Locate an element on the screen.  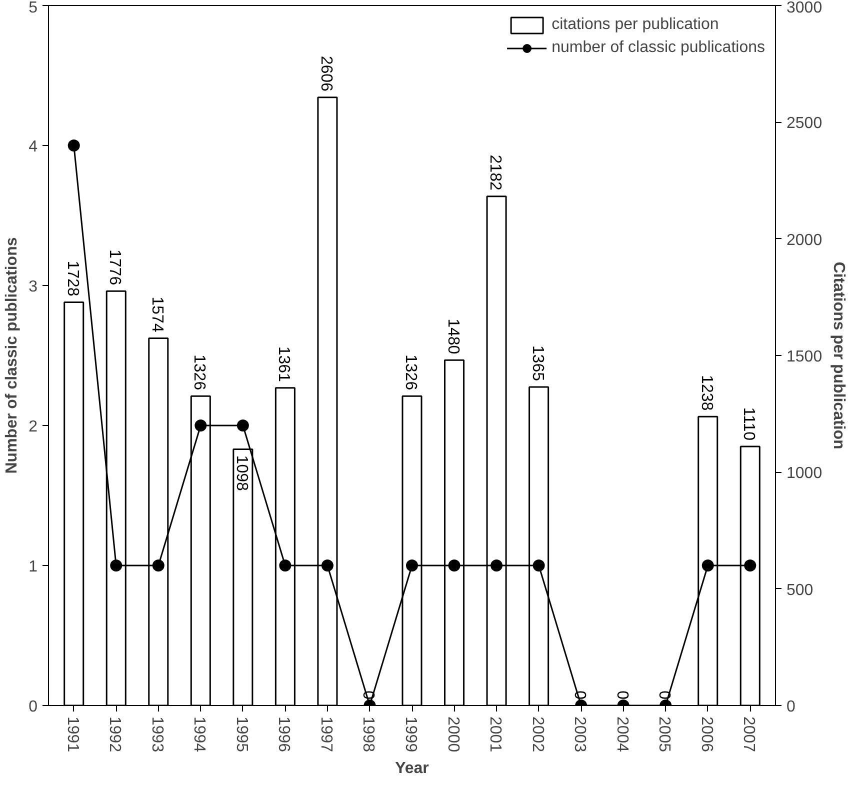
data-label: 1776 is located at coordinates (115, 268).